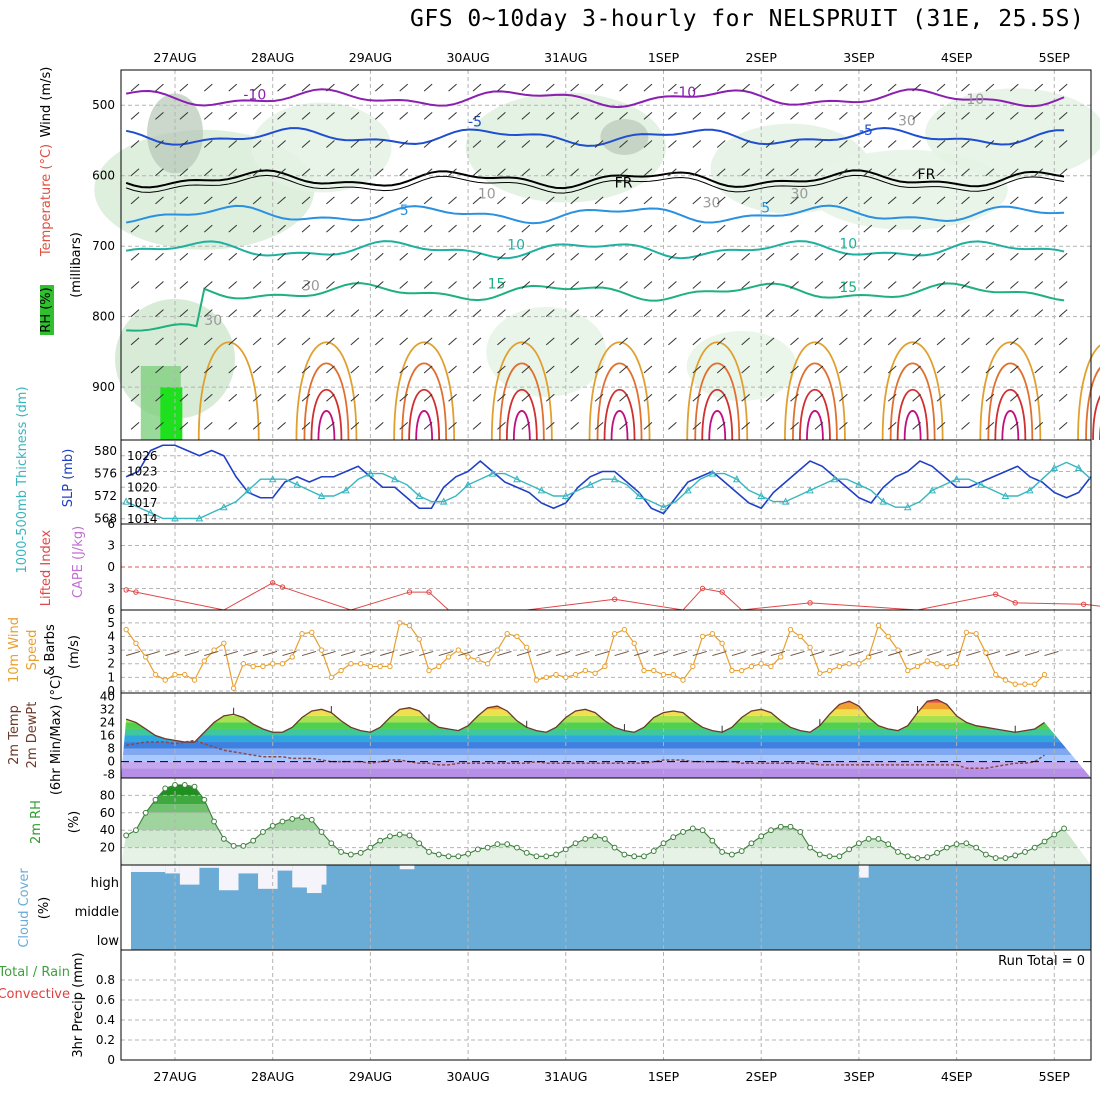 This screenshot has height=1100, width=1100. Describe the element at coordinates (111, 546) in the screenshot. I see `li-tick--3: 3` at that location.